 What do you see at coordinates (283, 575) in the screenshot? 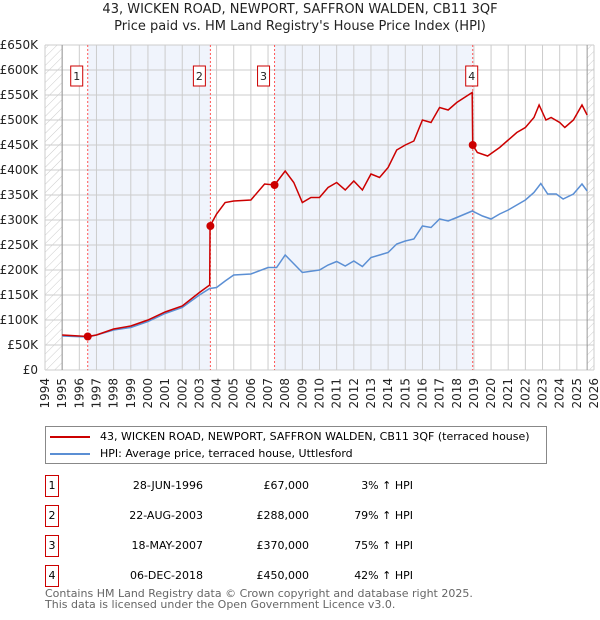
I see `sale-price: £450,000` at bounding box center [283, 575].